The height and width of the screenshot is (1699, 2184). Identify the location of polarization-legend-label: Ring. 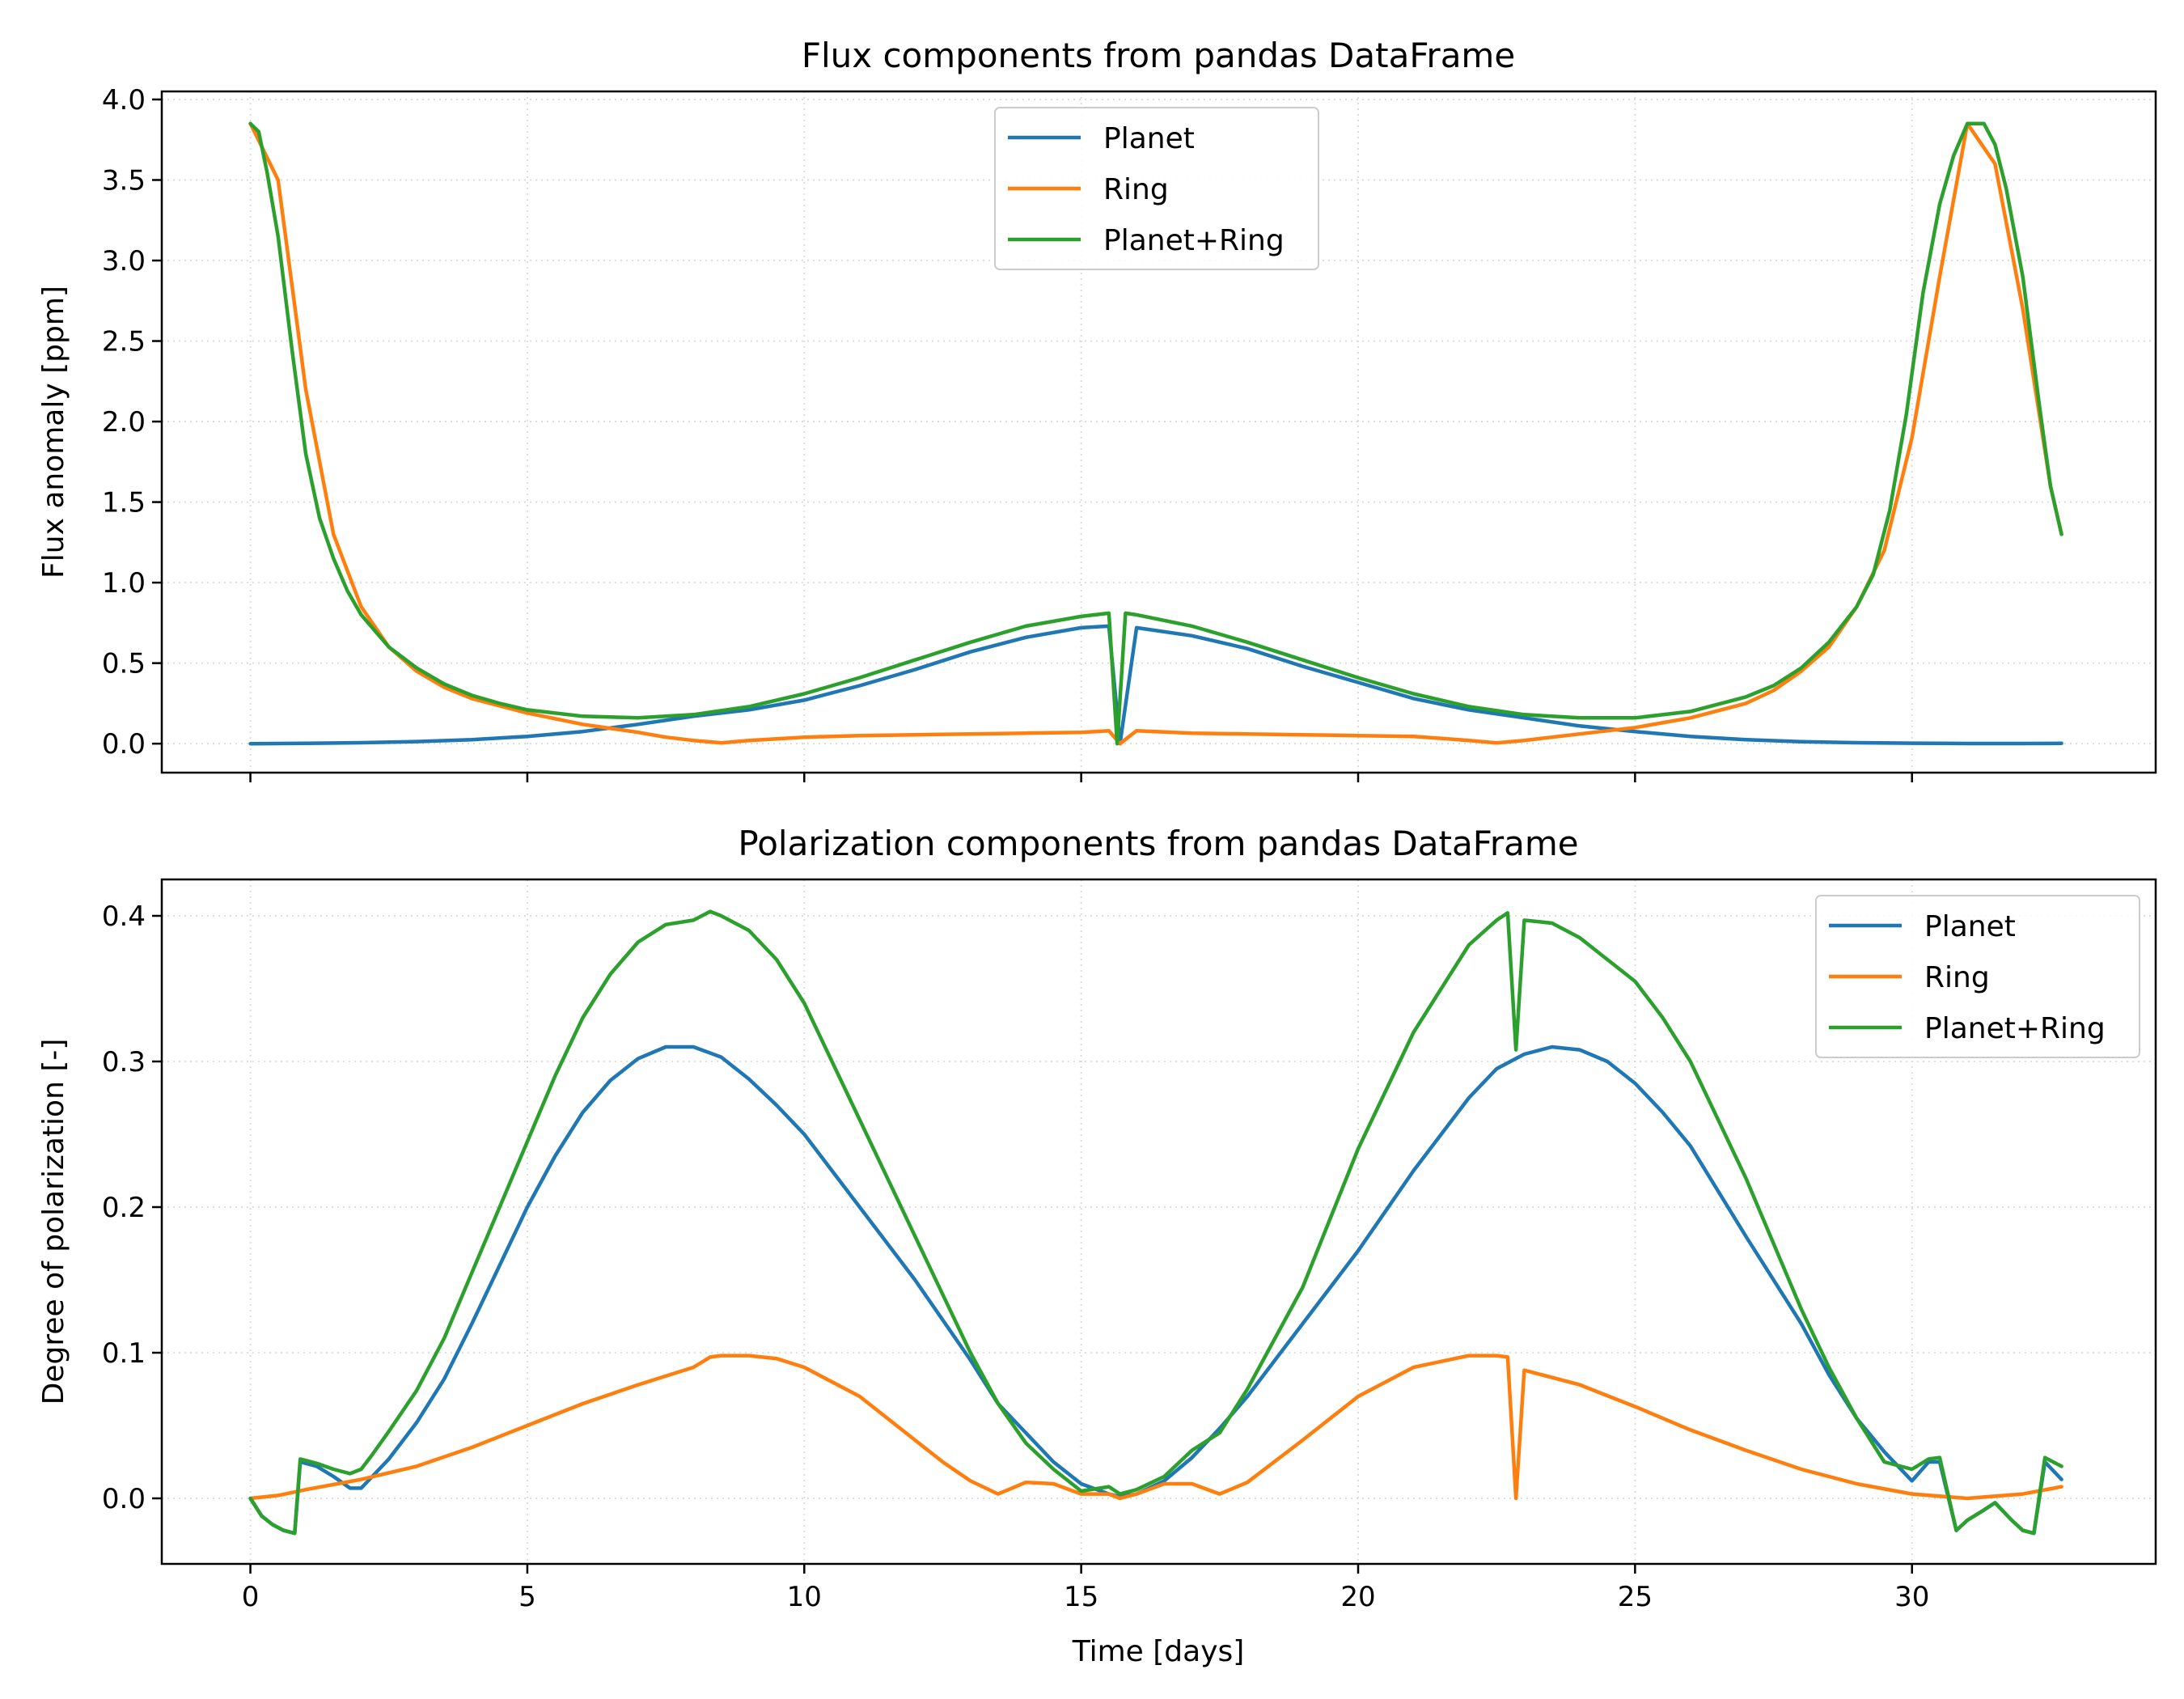
(1957, 977).